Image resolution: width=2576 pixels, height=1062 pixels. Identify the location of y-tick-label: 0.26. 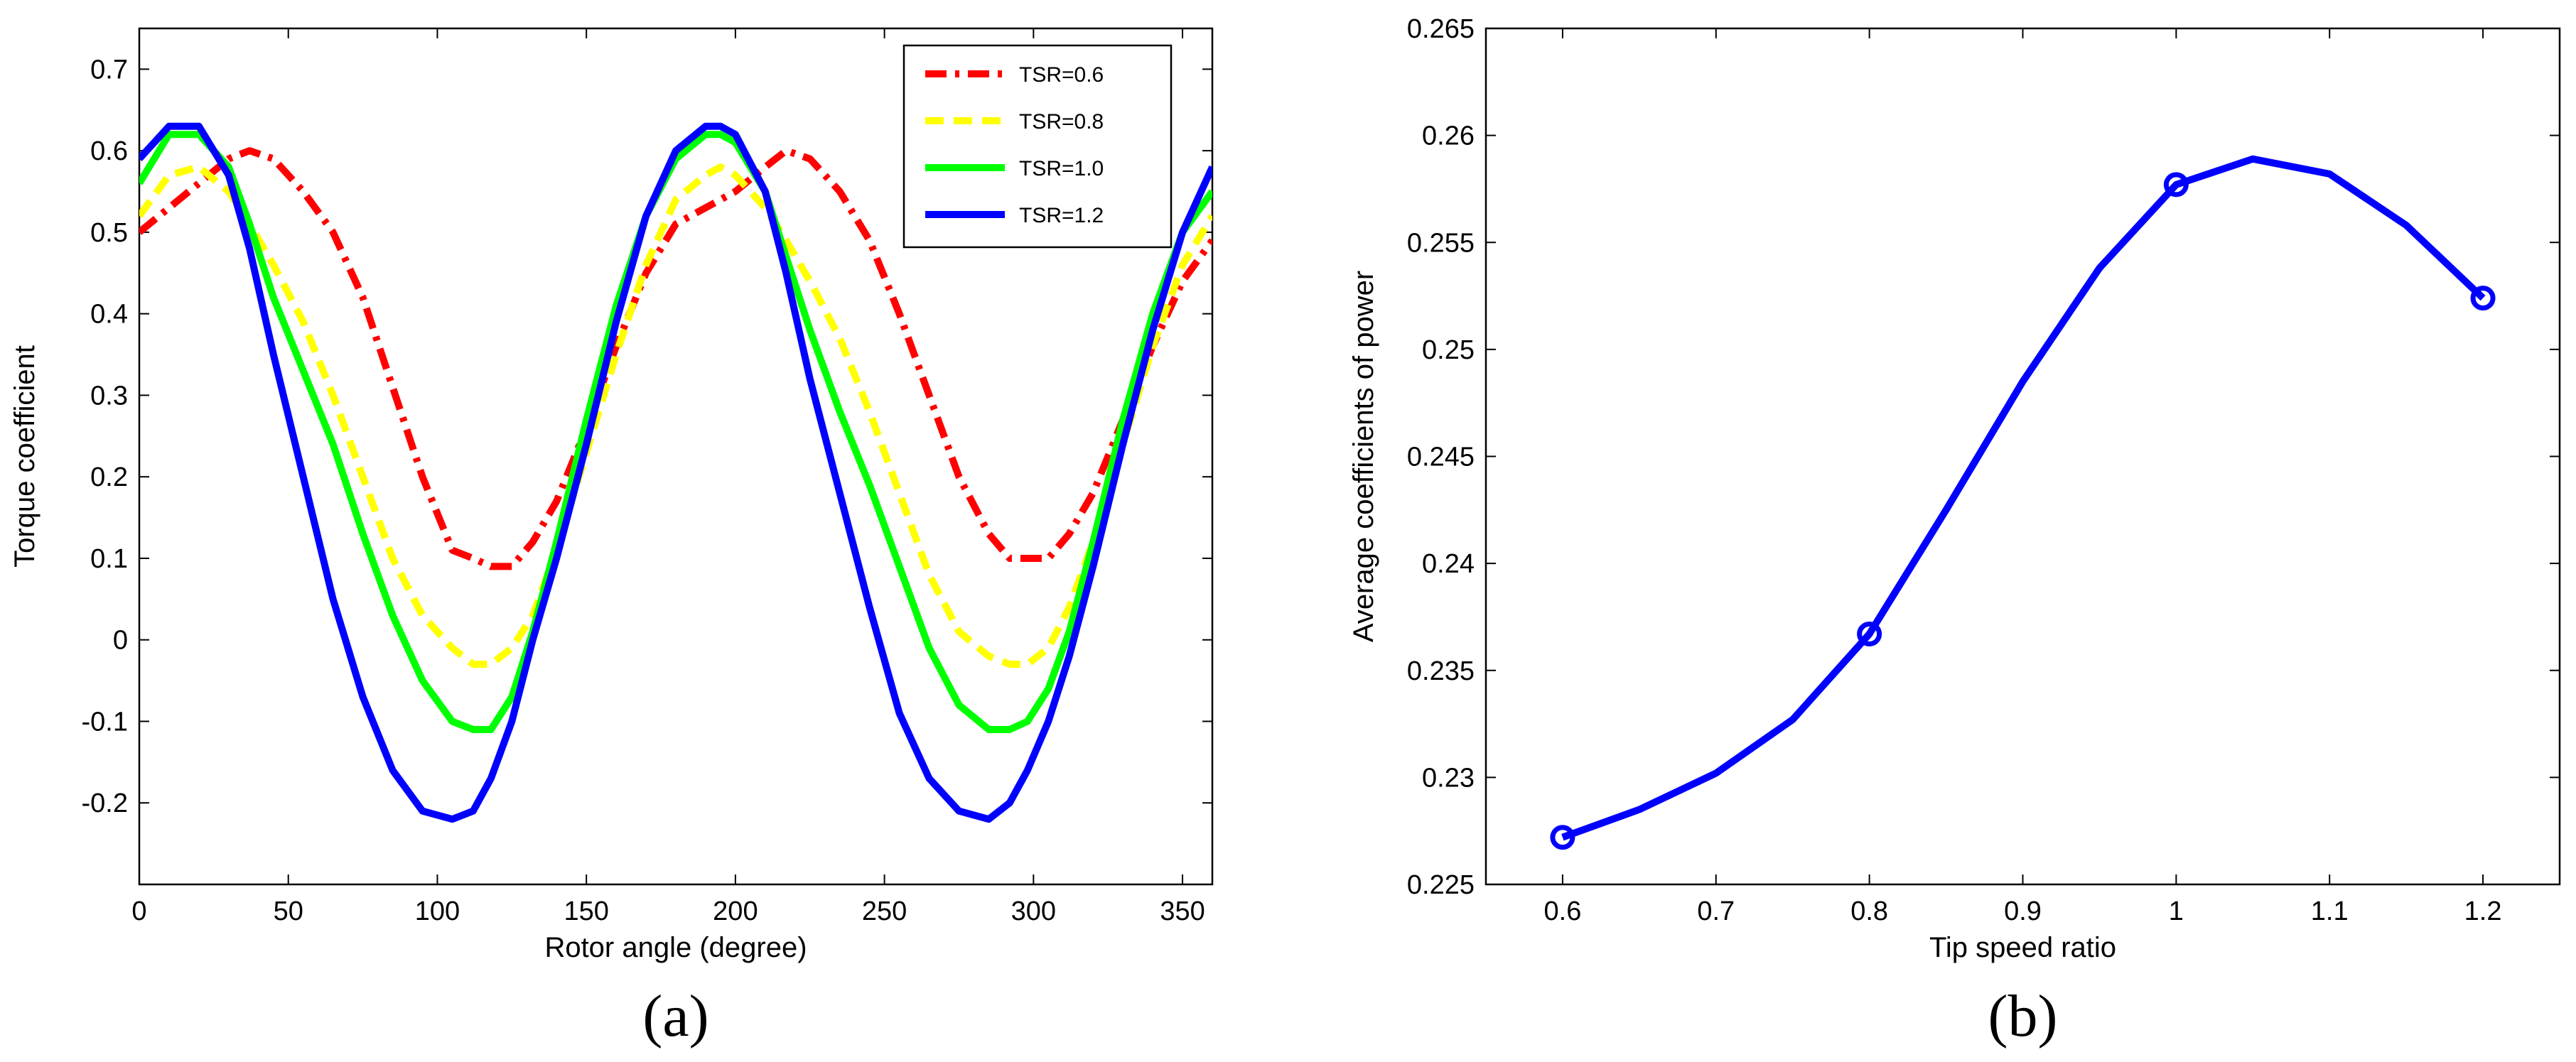
(1448, 136).